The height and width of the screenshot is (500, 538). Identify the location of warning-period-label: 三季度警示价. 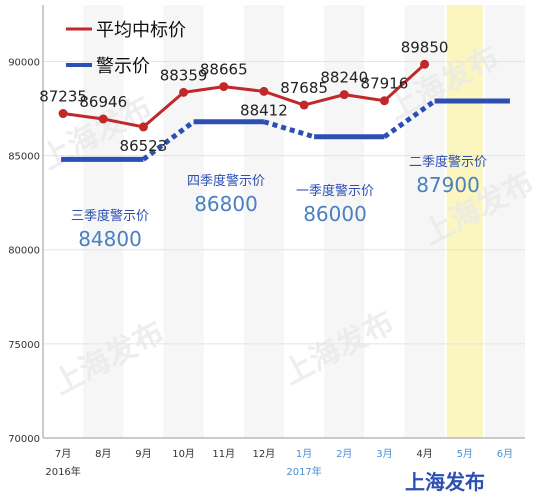
(110, 216).